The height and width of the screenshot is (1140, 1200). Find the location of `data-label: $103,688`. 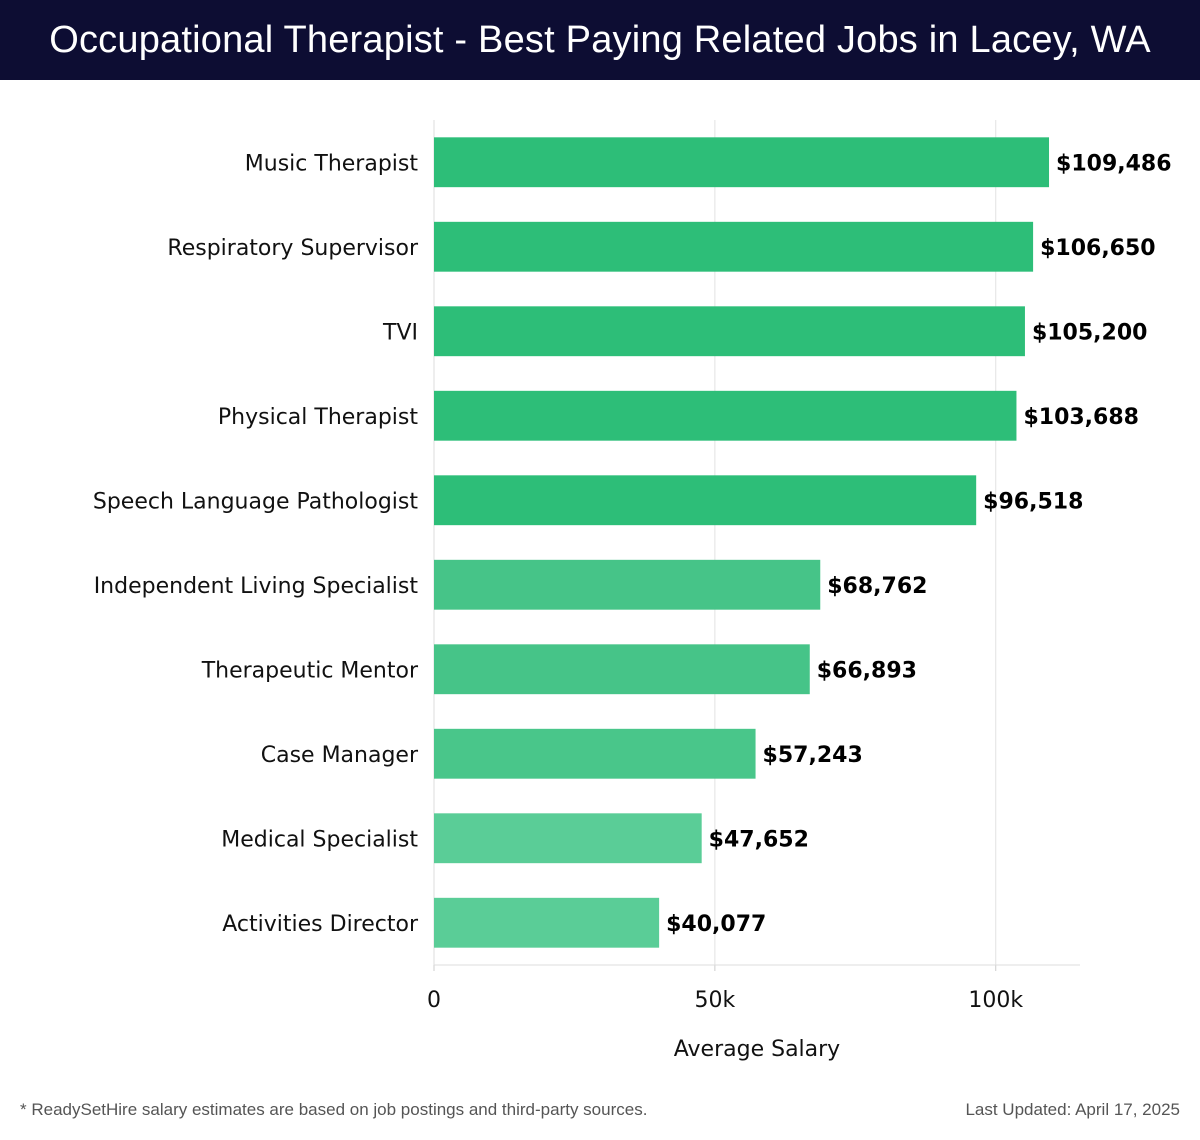

data-label: $103,688 is located at coordinates (1081, 417).